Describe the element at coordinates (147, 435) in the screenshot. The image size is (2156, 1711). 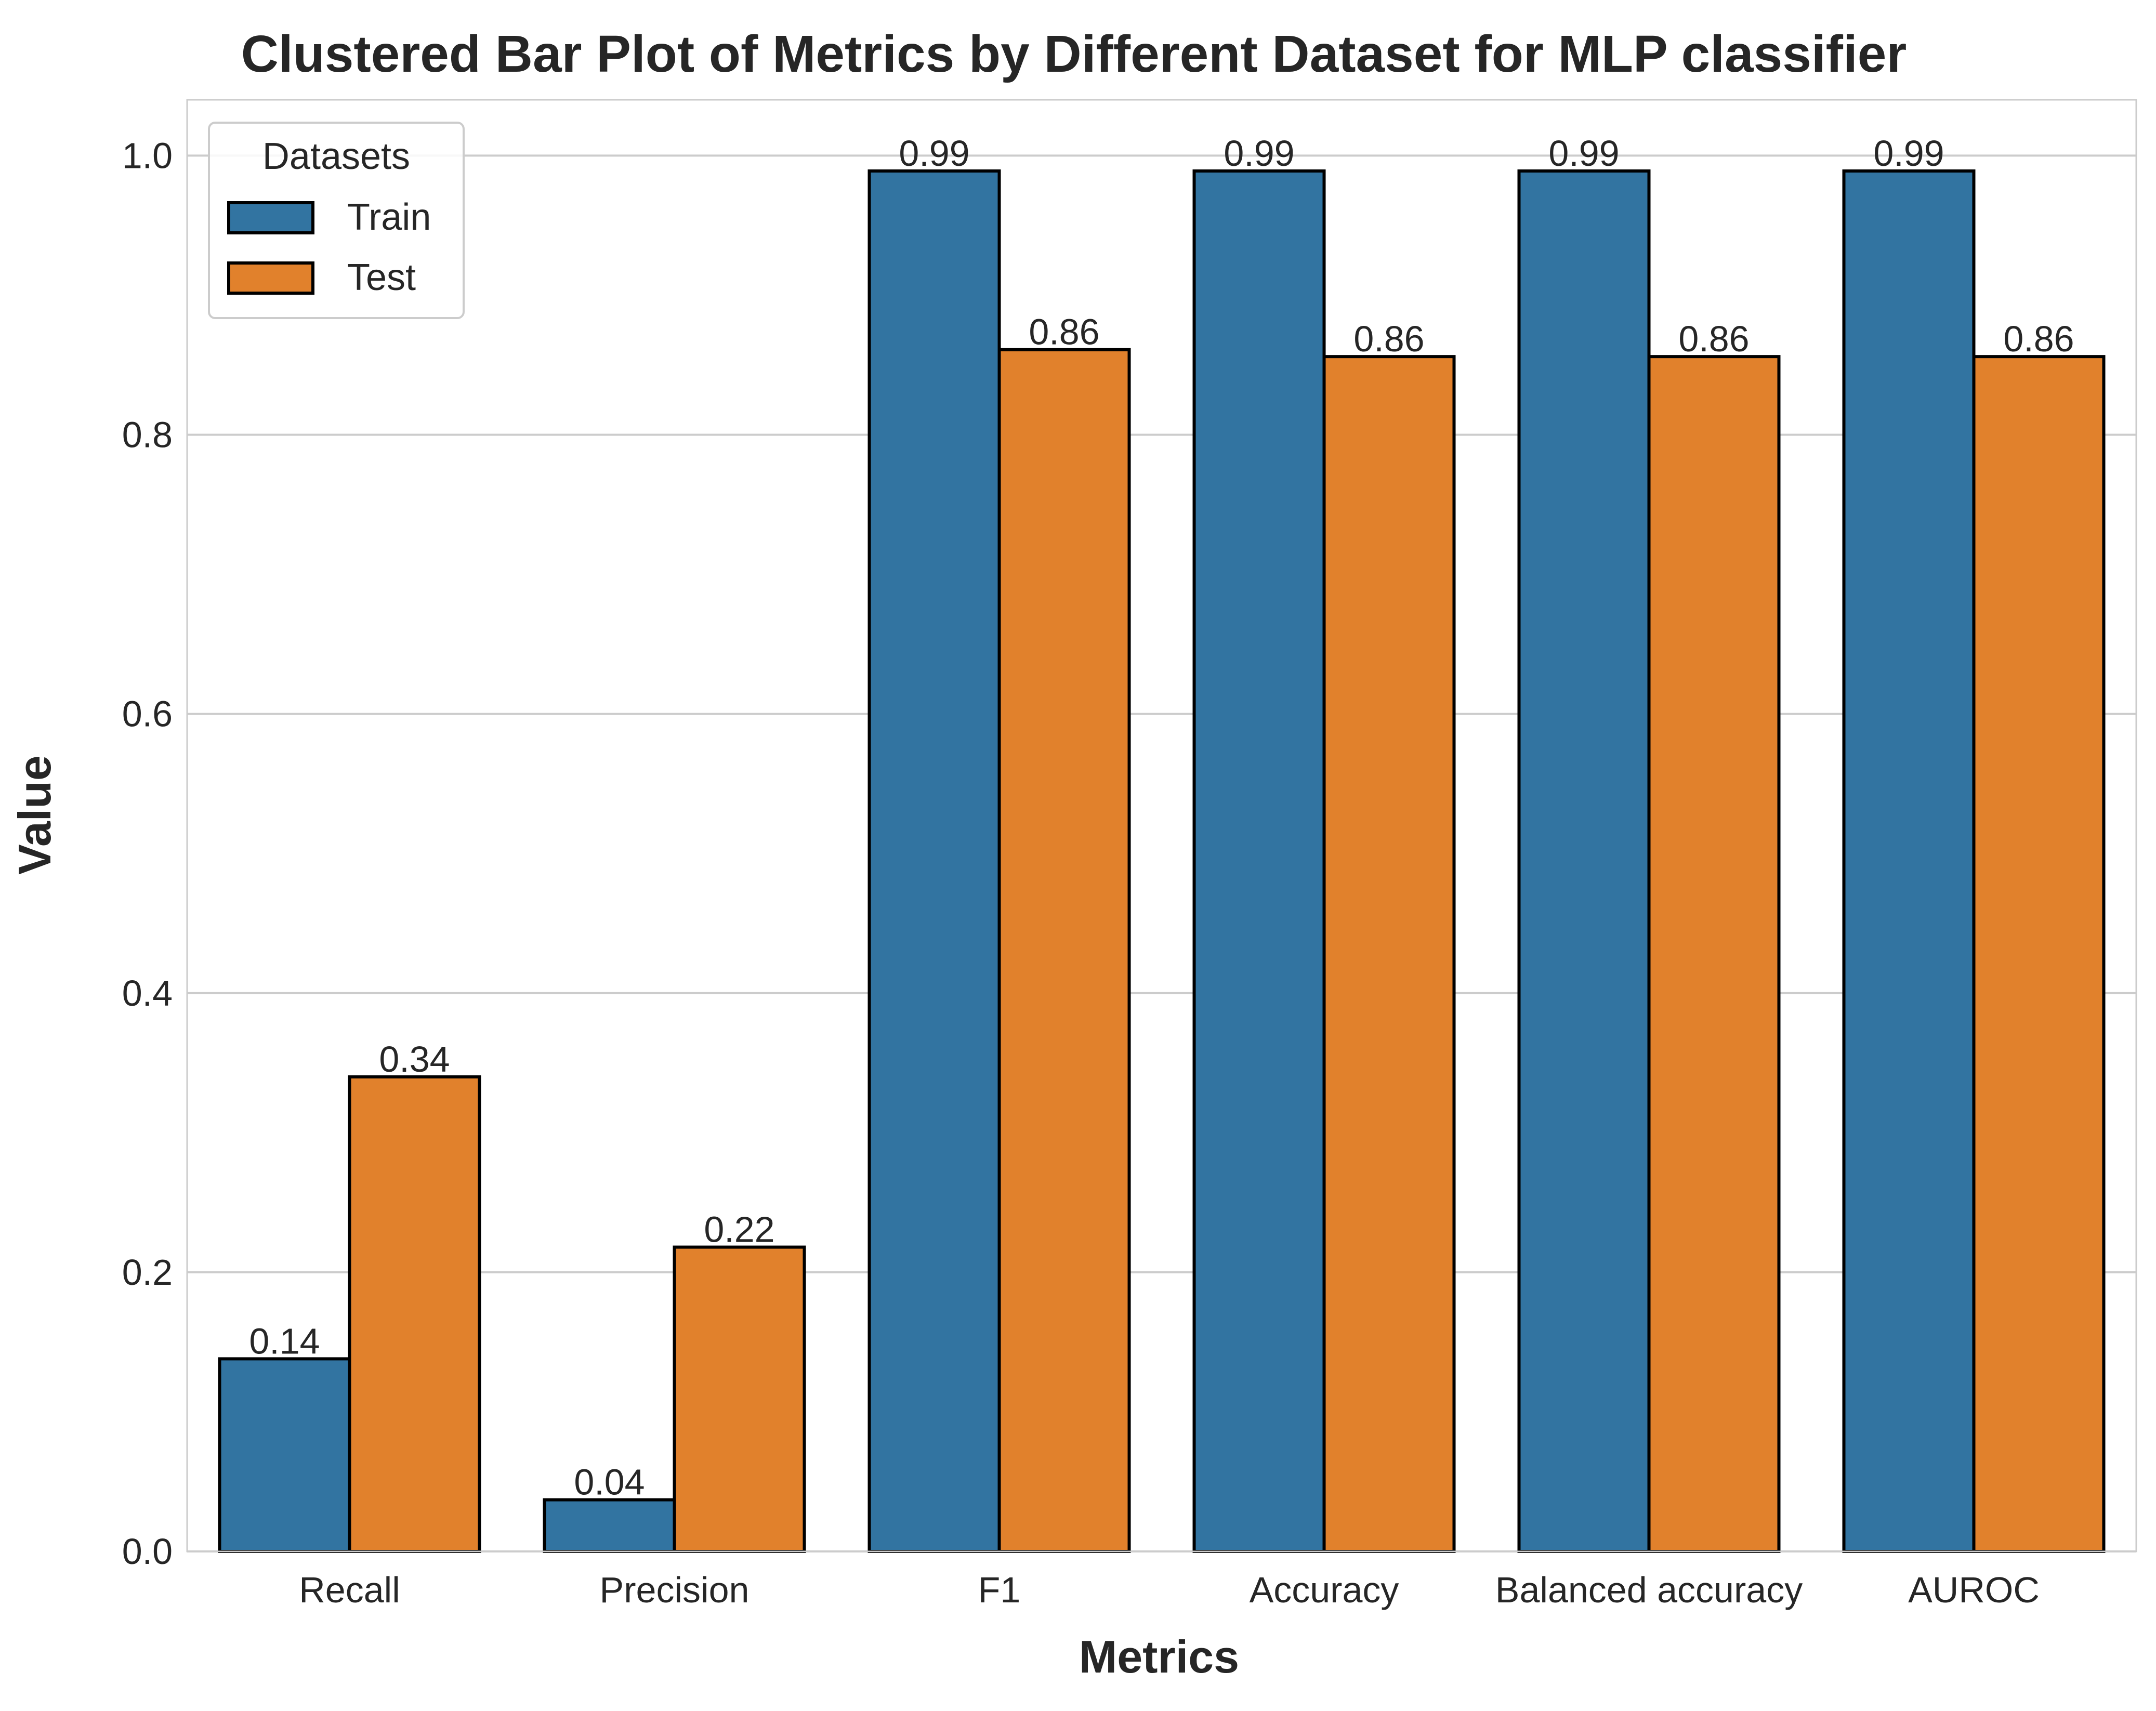
I see `y-tick-label: 0.8` at that location.